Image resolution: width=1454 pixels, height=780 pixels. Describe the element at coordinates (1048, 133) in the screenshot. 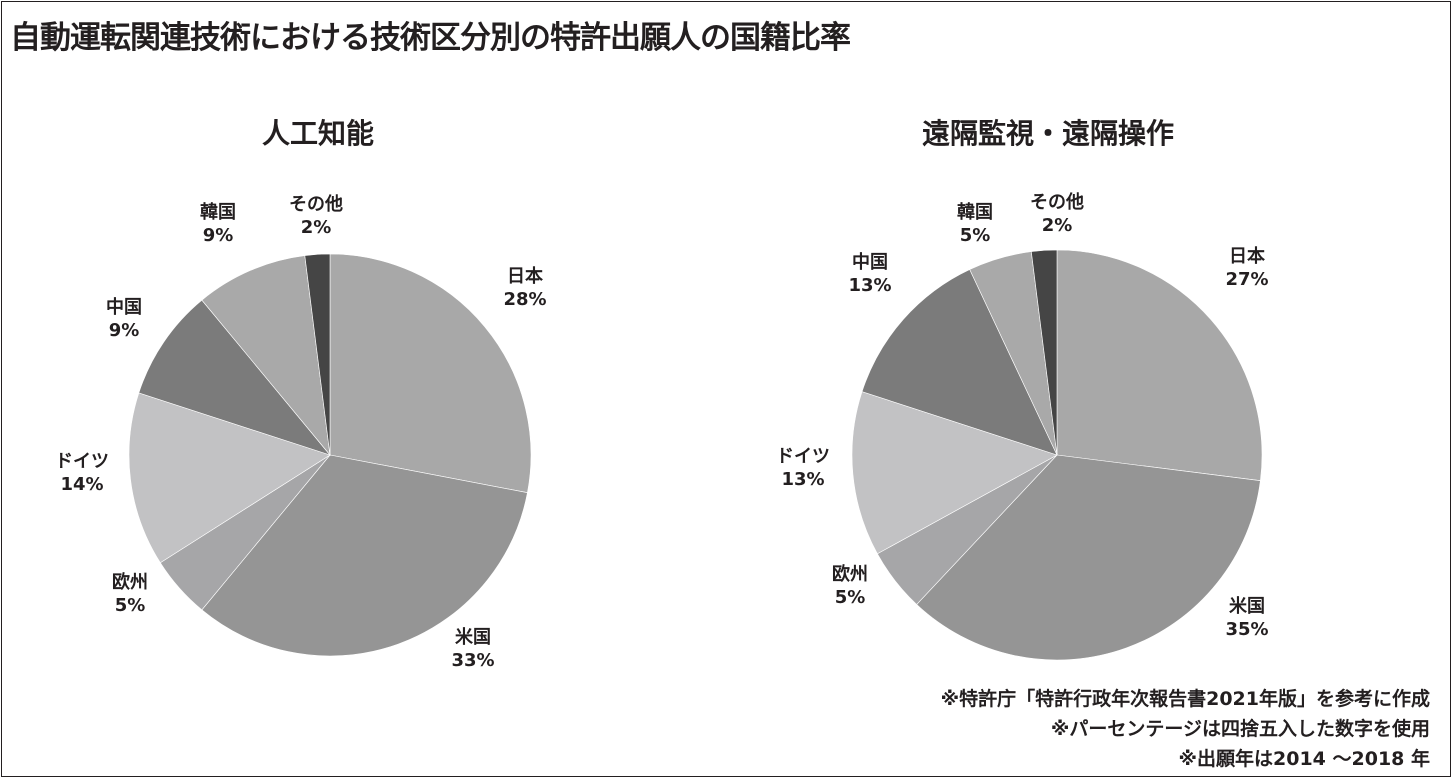

I see `pie-title-remote: 遠隔監視・遠隔操作` at that location.